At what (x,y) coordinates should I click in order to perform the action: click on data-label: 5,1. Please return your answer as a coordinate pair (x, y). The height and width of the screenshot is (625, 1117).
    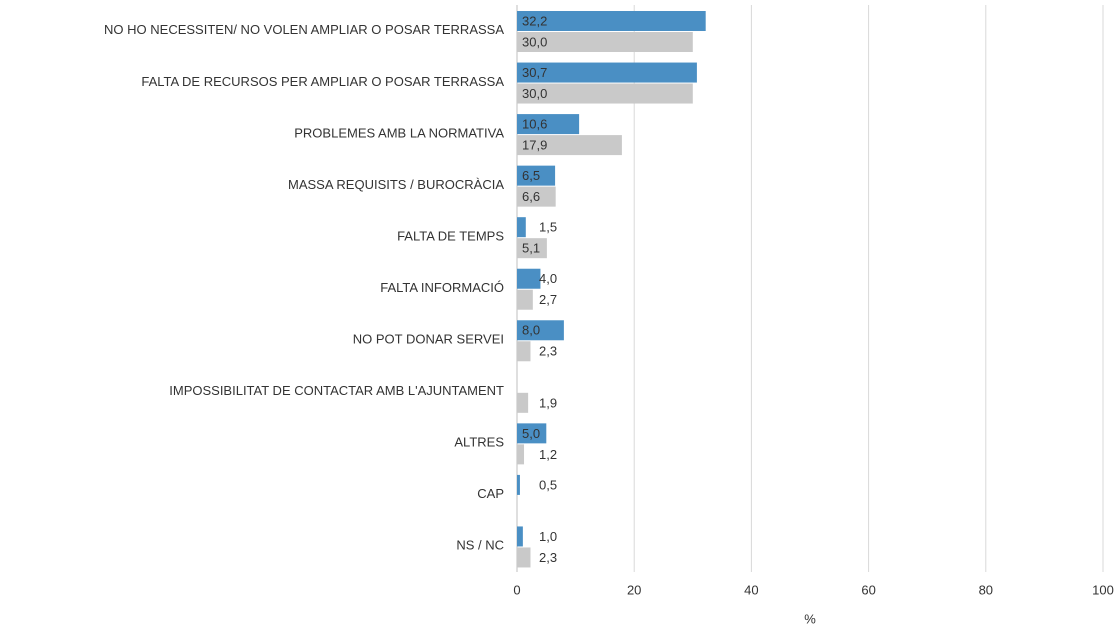
    Looking at the image, I should click on (531, 248).